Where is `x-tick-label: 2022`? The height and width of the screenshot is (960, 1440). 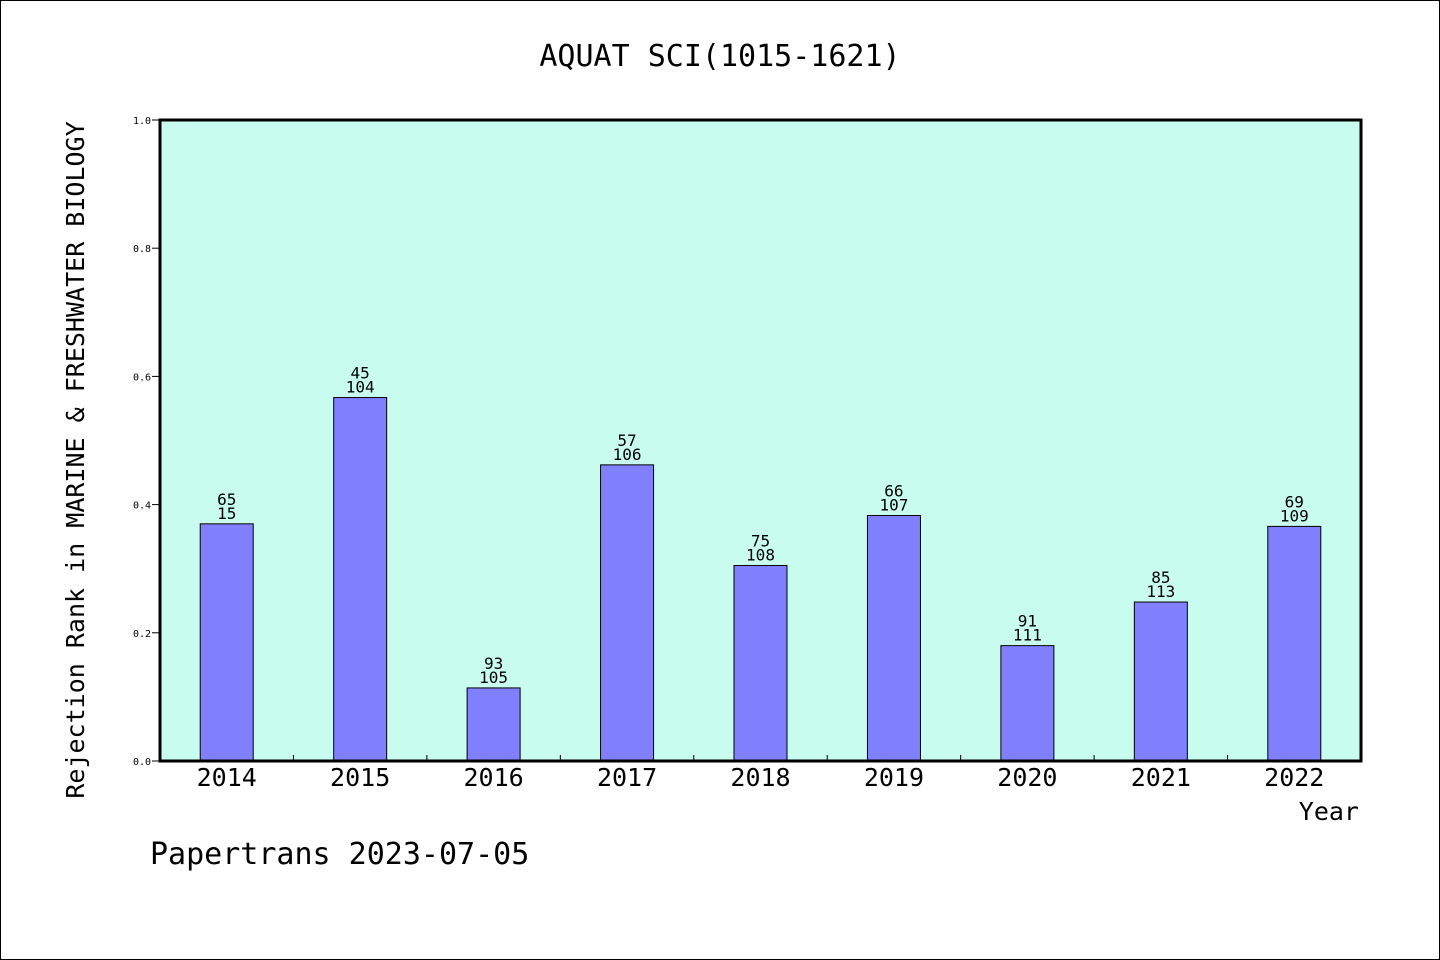 x-tick-label: 2022 is located at coordinates (1294, 777).